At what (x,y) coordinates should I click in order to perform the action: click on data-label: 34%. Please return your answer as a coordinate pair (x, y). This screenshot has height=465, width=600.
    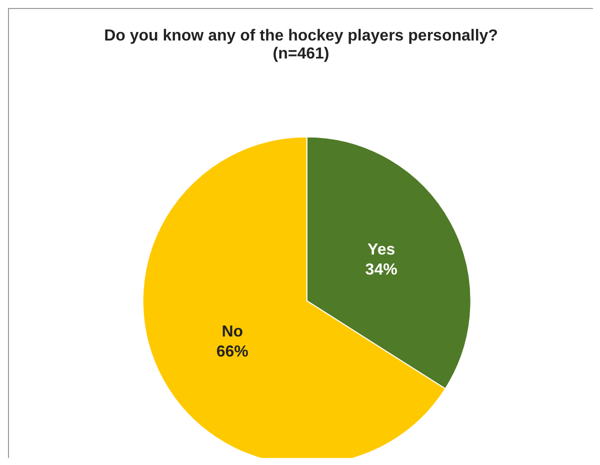
    Looking at the image, I should click on (381, 269).